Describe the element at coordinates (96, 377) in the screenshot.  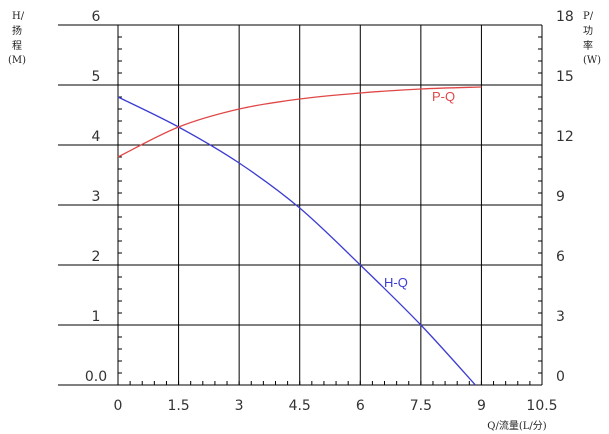
I see `left-y-tick-label: 0.0` at that location.